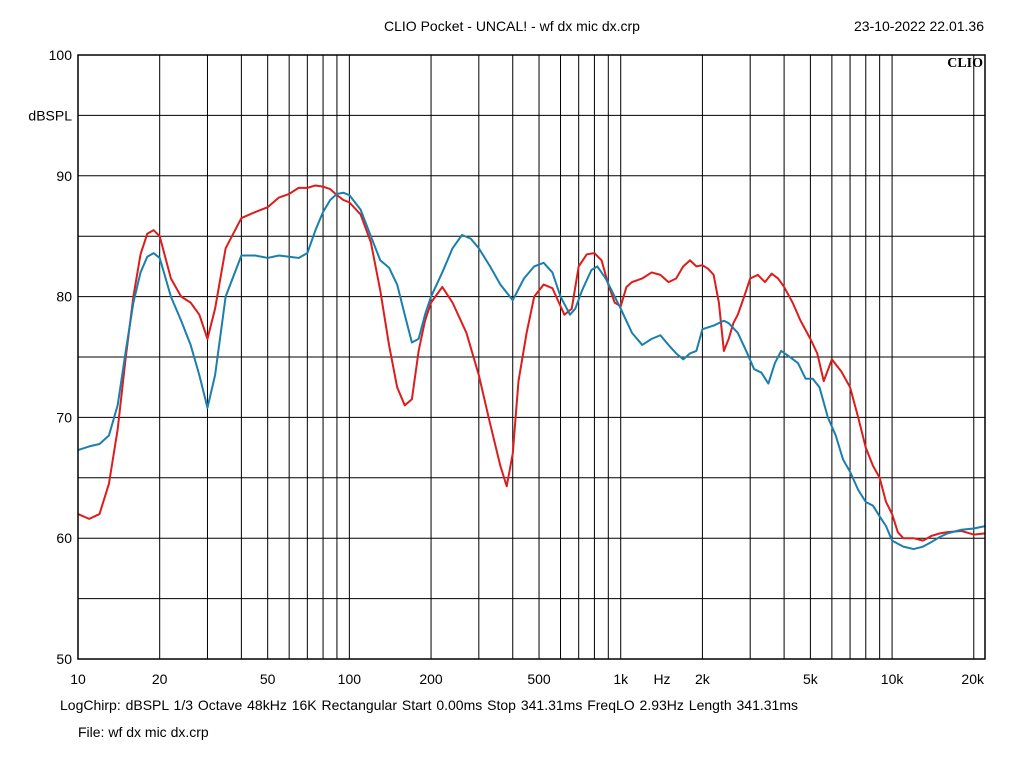 This screenshot has height=768, width=1024. Describe the element at coordinates (50, 115) in the screenshot. I see `y-axis-label: dBSPL` at that location.